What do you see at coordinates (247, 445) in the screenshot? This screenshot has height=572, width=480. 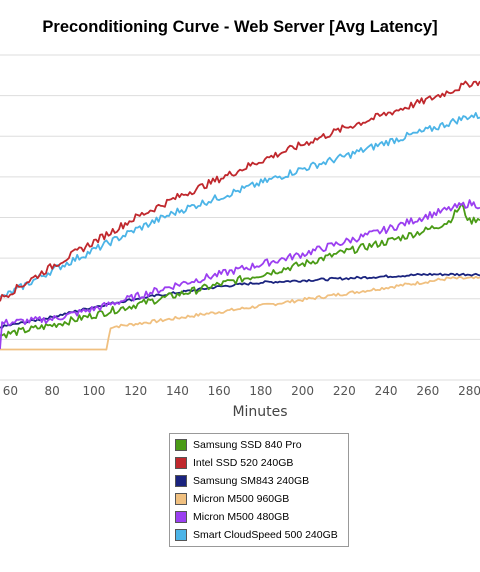 I see `legend-label: Samsung SSD 840 Pro` at bounding box center [247, 445].